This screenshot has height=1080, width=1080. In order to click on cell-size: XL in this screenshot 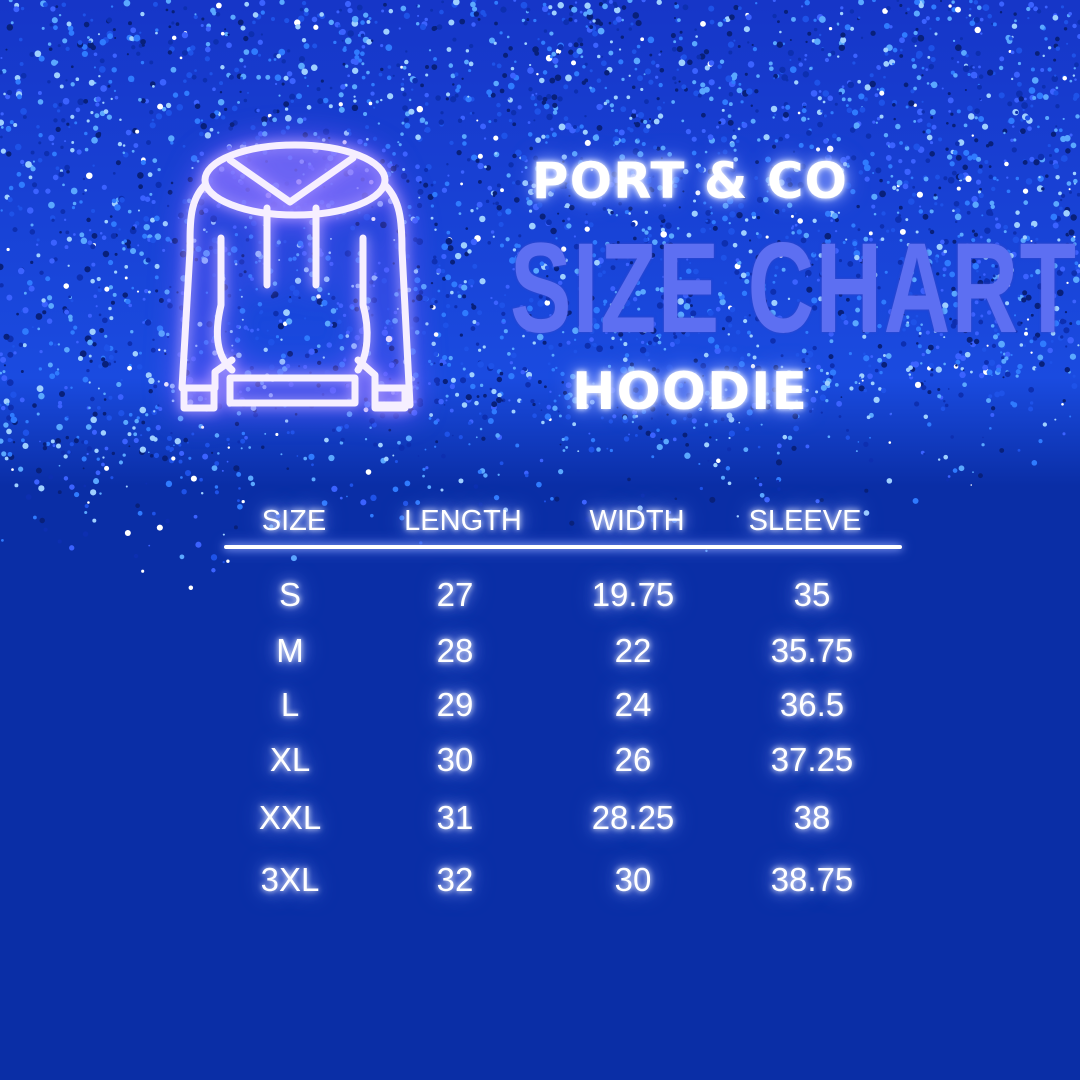, I will do `click(290, 759)`.